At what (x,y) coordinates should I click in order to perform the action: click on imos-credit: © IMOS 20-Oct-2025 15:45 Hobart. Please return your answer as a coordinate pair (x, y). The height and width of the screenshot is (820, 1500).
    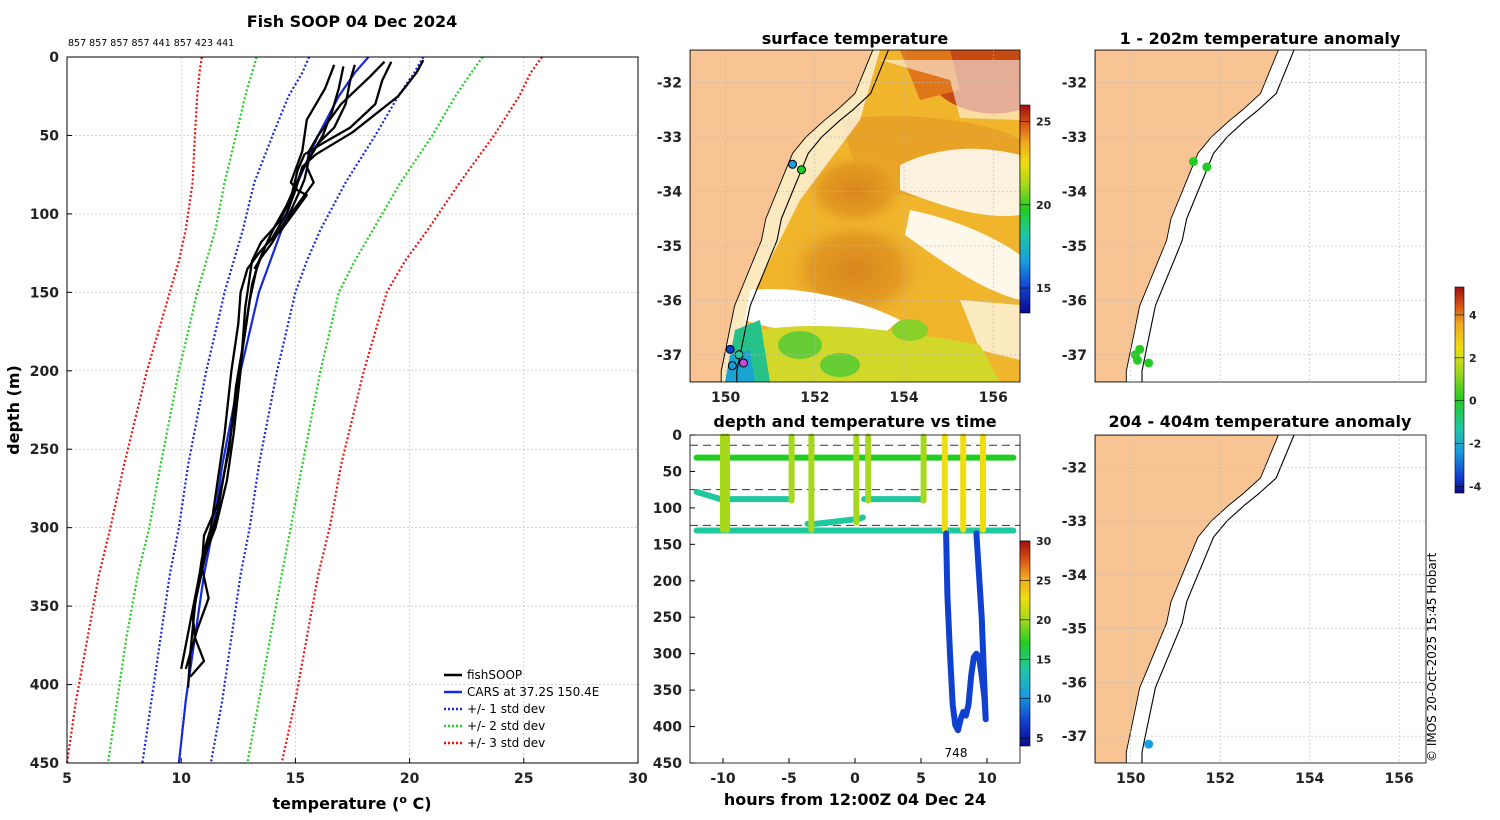
    Looking at the image, I should click on (1432, 657).